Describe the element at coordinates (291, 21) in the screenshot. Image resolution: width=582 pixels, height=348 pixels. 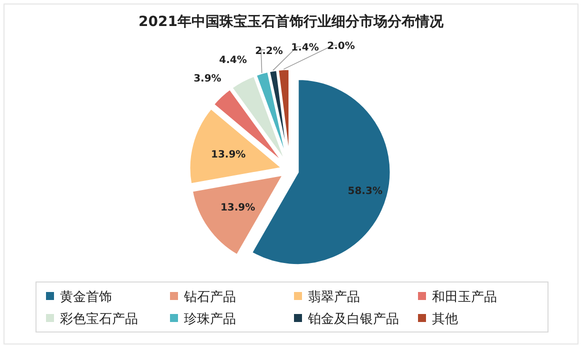
I see `chart-title: 2021年中国珠宝玉石首饰行业细分市场分布情况` at that location.